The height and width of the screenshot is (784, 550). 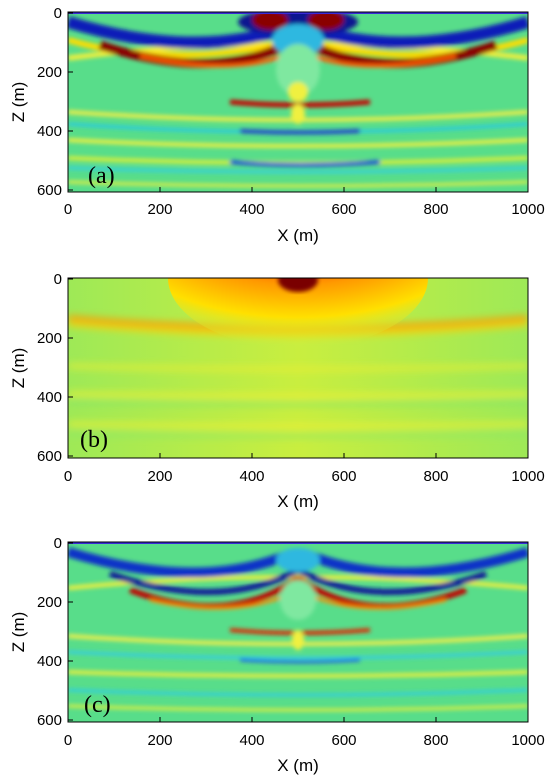 I want to click on panel-a-label: (a), so click(x=101, y=176).